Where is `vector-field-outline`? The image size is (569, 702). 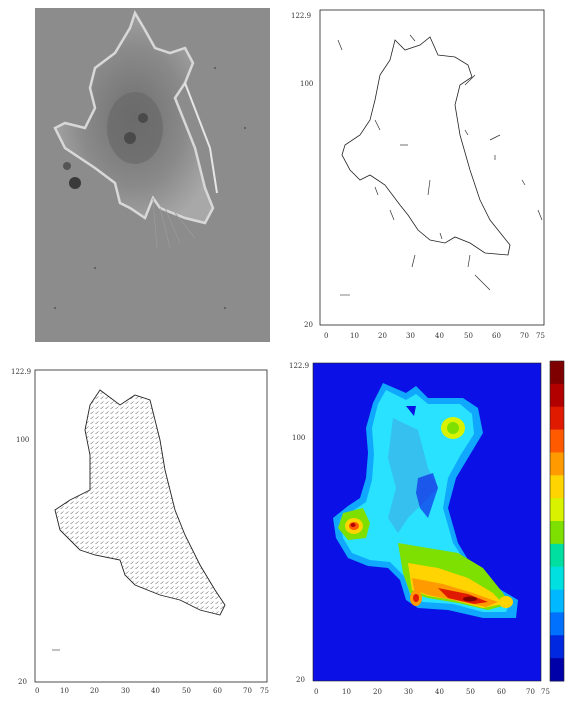 vector-field-outline is located at coordinates (140, 502).